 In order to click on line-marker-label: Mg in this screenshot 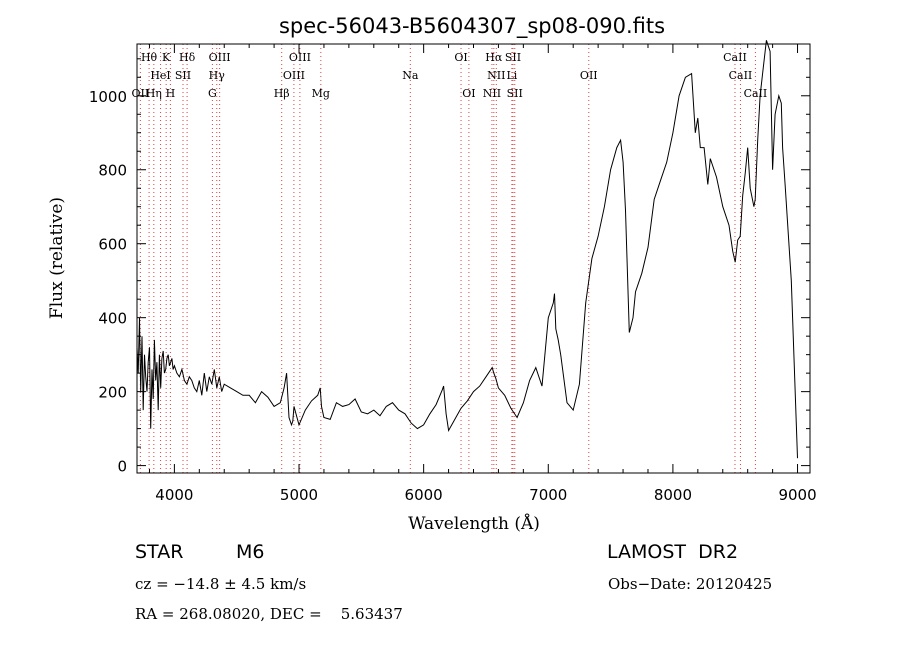, I will do `click(321, 93)`.